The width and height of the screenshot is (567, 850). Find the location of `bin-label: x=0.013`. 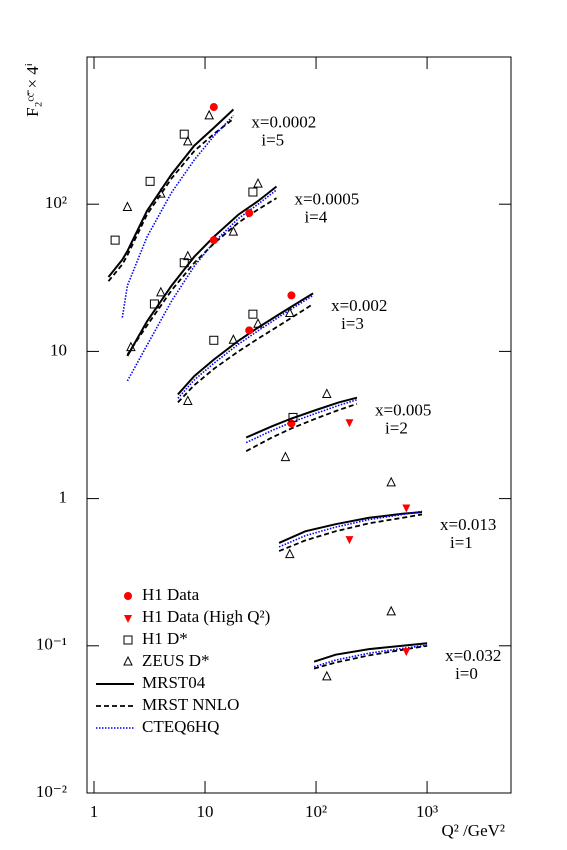

bin-label: x=0.013 is located at coordinates (468, 524).